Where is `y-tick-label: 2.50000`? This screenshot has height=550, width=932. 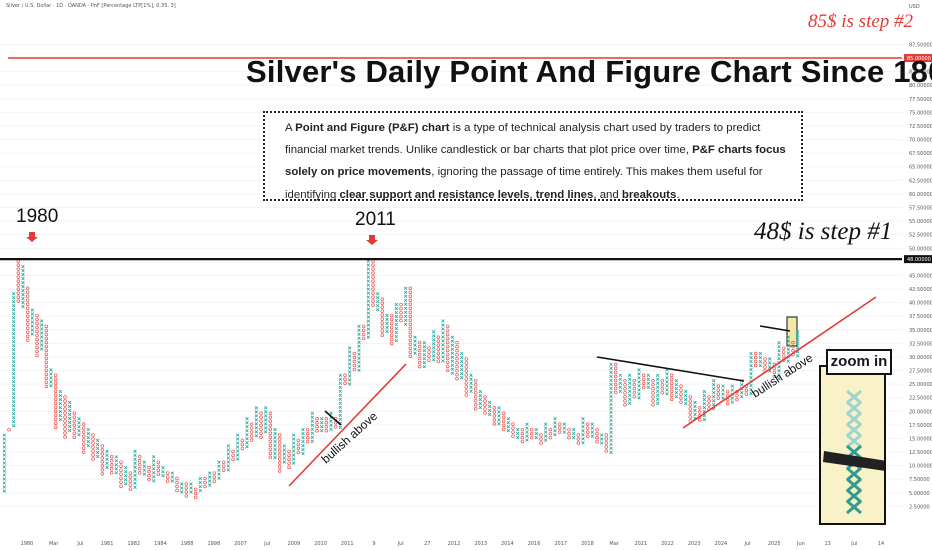 y-tick-label: 2.50000 is located at coordinates (919, 507).